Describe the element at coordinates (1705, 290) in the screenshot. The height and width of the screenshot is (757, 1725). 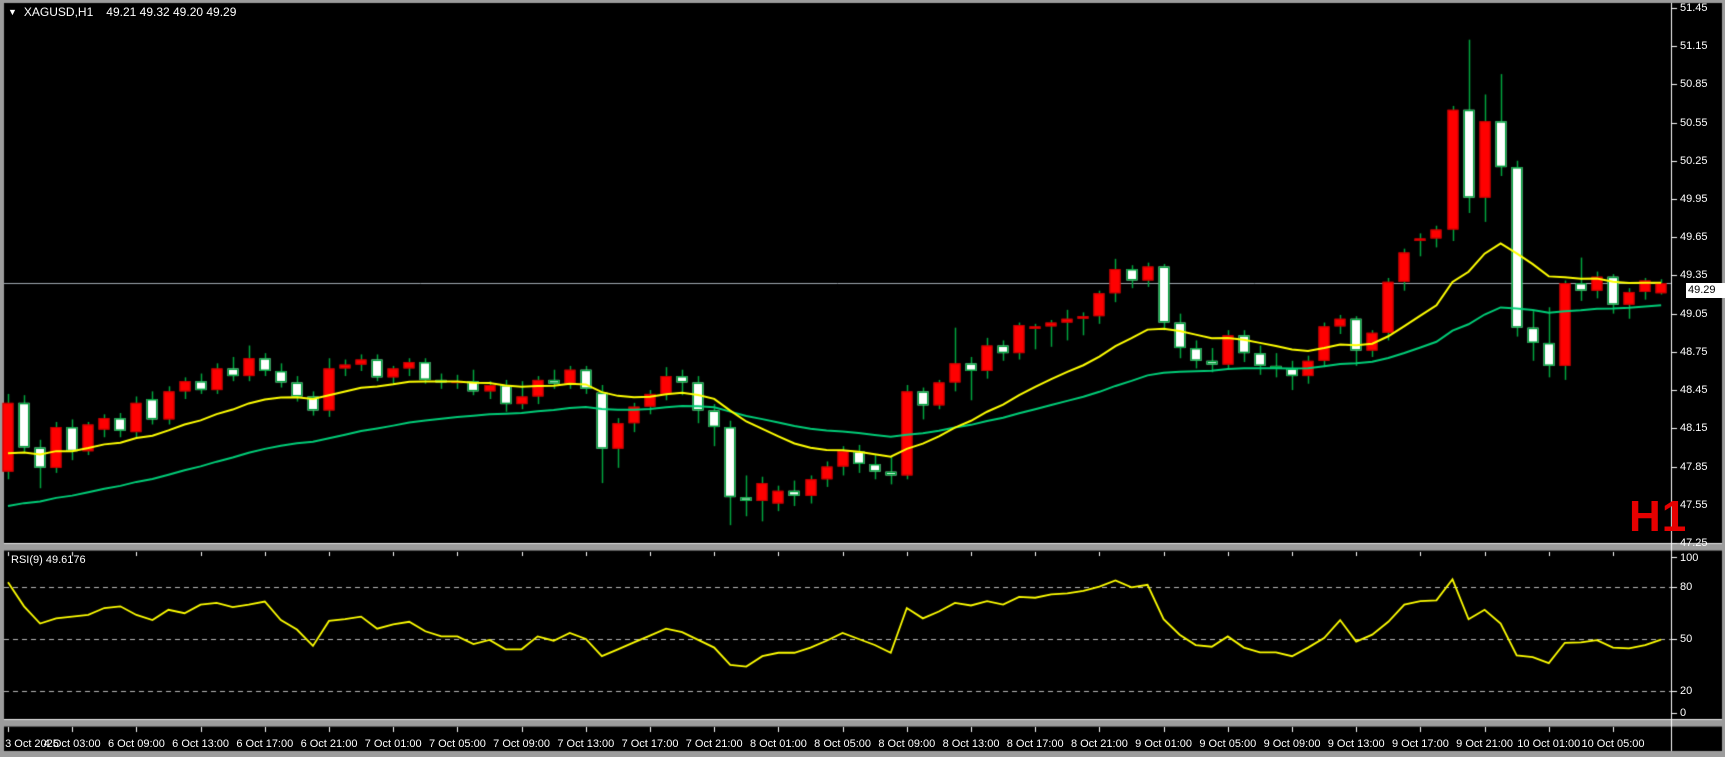
I see `current-price-tag: 49.29` at that location.